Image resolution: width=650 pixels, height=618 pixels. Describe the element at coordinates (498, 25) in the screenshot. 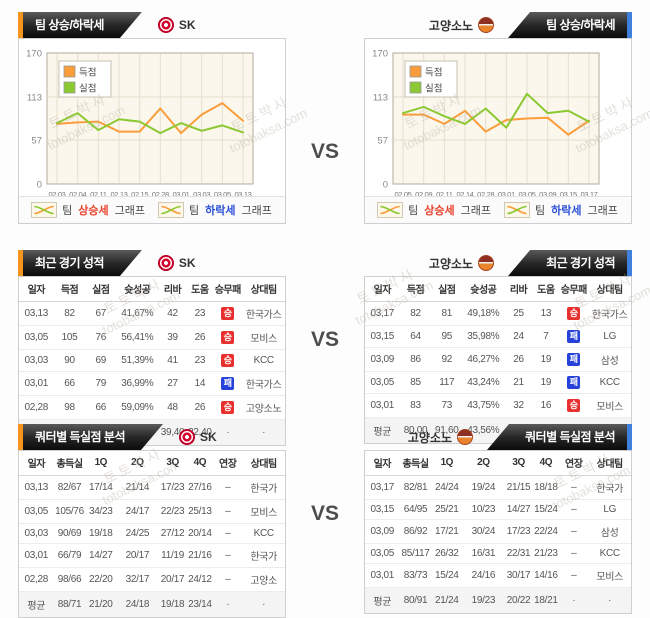

I see `trend-header-right: 고양소노 팀 상승/하락세` at that location.